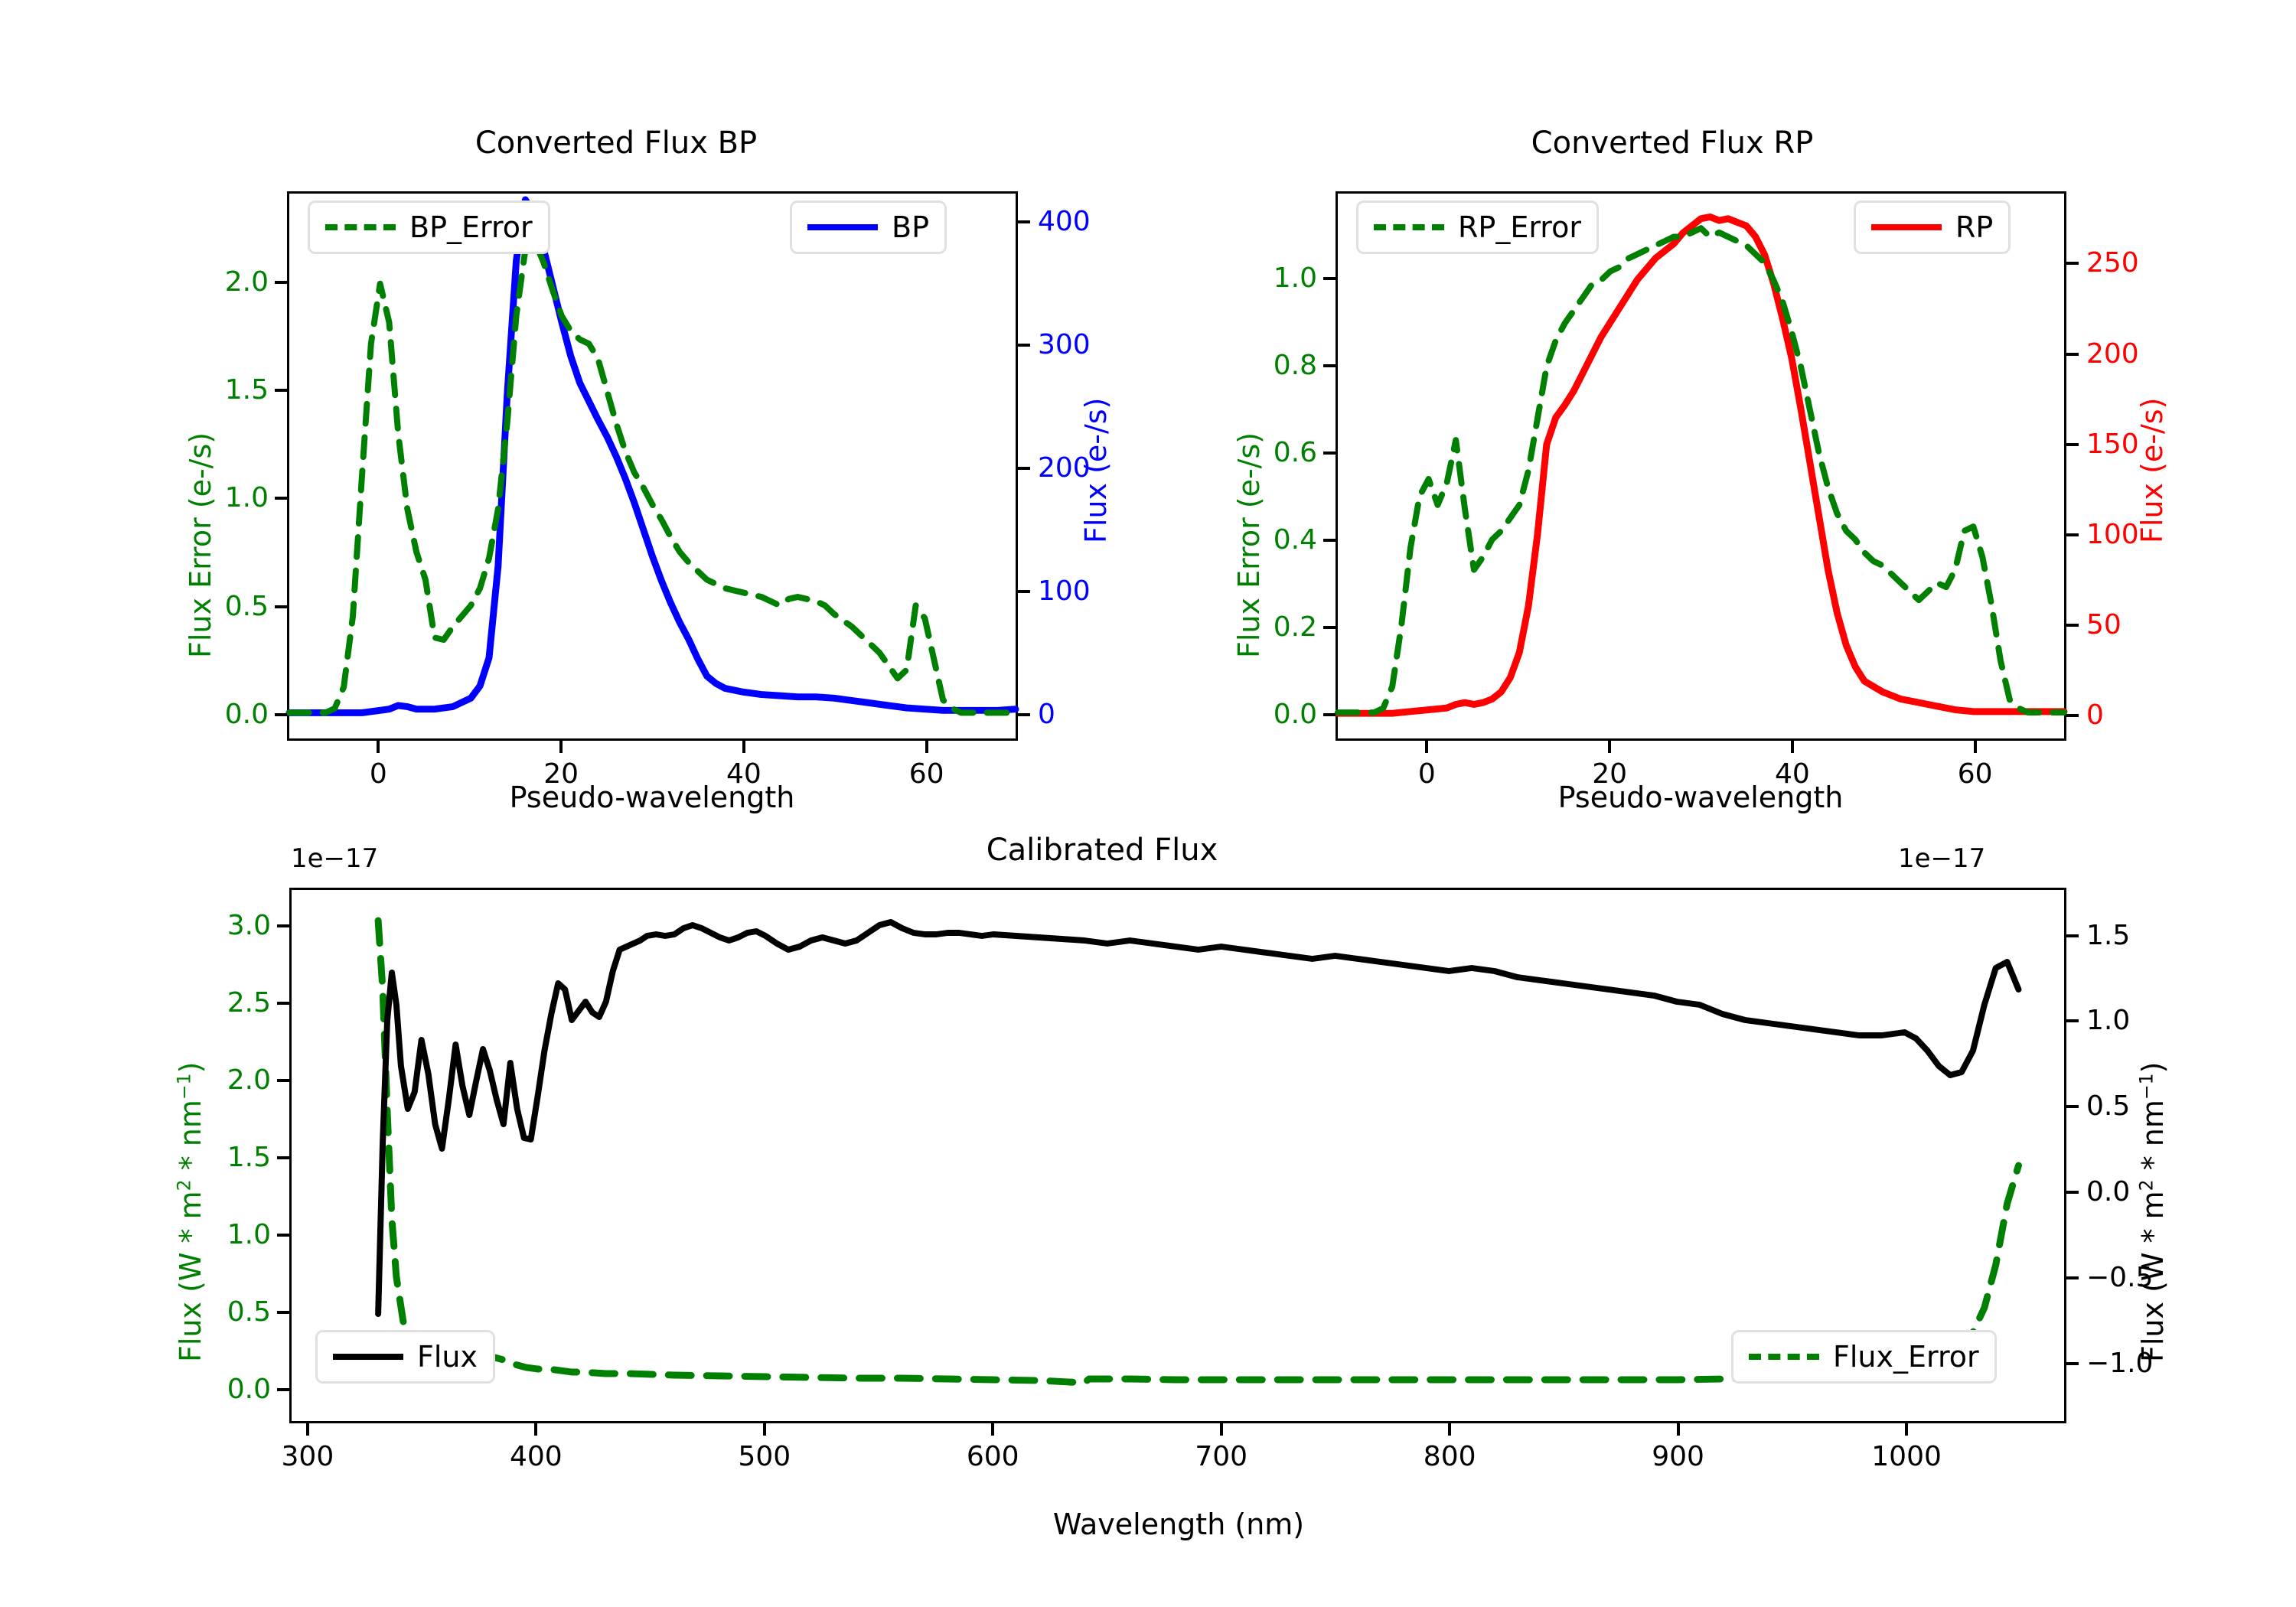 The width and height of the screenshot is (2296, 1607). Describe the element at coordinates (1700, 797) in the screenshot. I see `rp-xaxis-label: Pseudo-wavelength` at that location.